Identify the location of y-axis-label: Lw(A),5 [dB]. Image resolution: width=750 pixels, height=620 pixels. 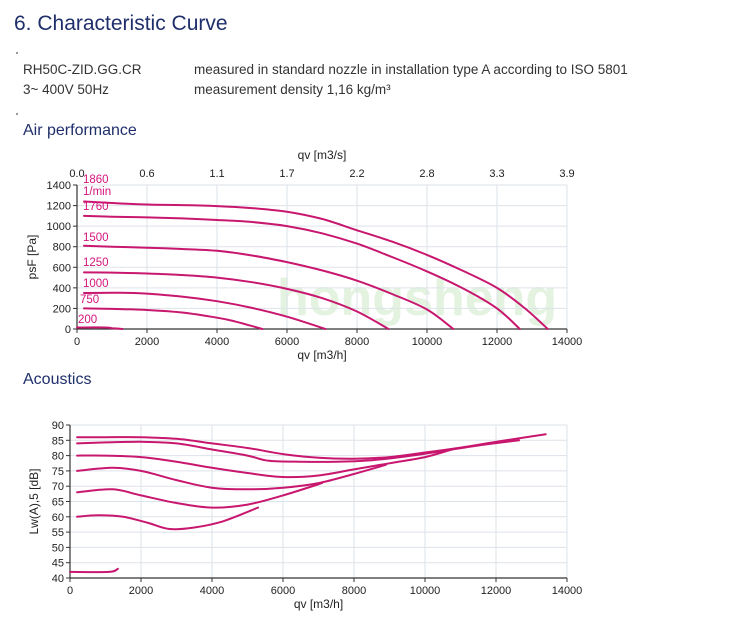
(34, 501).